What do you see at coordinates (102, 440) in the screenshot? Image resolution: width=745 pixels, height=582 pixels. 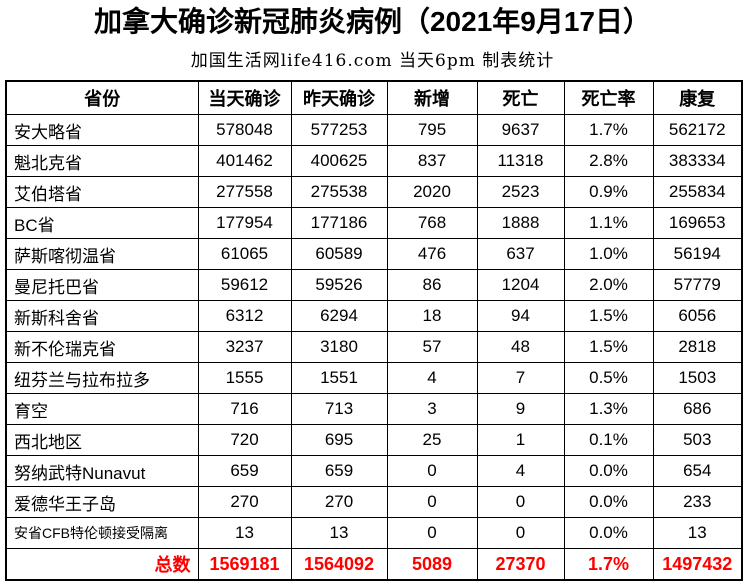 I see `province-cell: 西北地区` at bounding box center [102, 440].